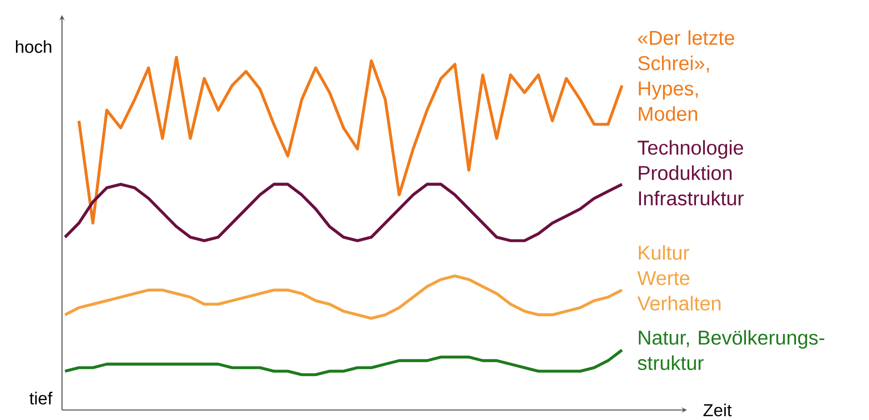 Image resolution: width=869 pixels, height=420 pixels. Describe the element at coordinates (41, 398) in the screenshot. I see `text: tief` at that location.